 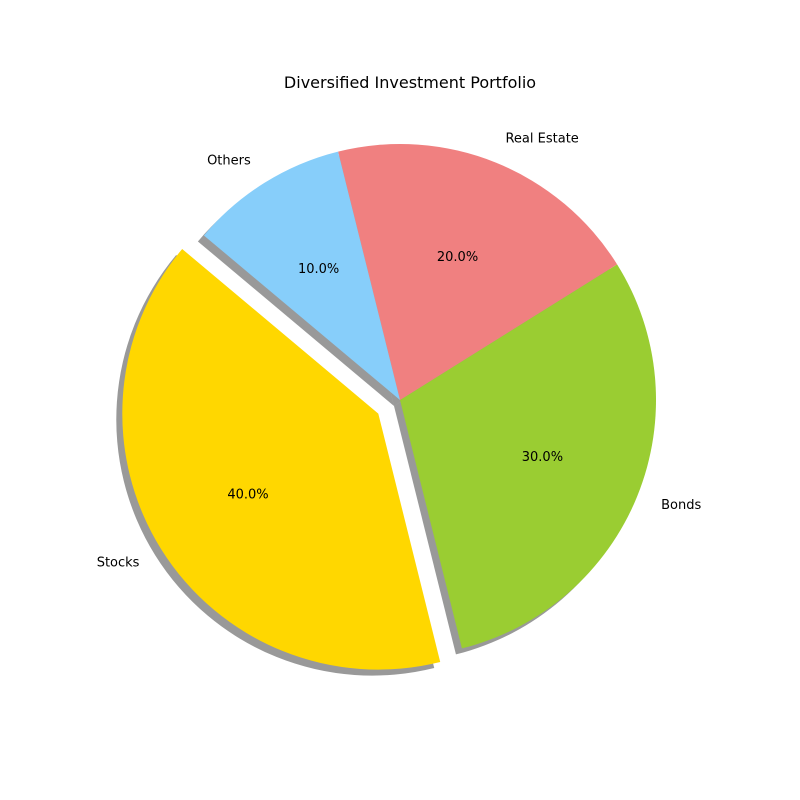 I want to click on slice-label-others: Others, so click(x=229, y=161).